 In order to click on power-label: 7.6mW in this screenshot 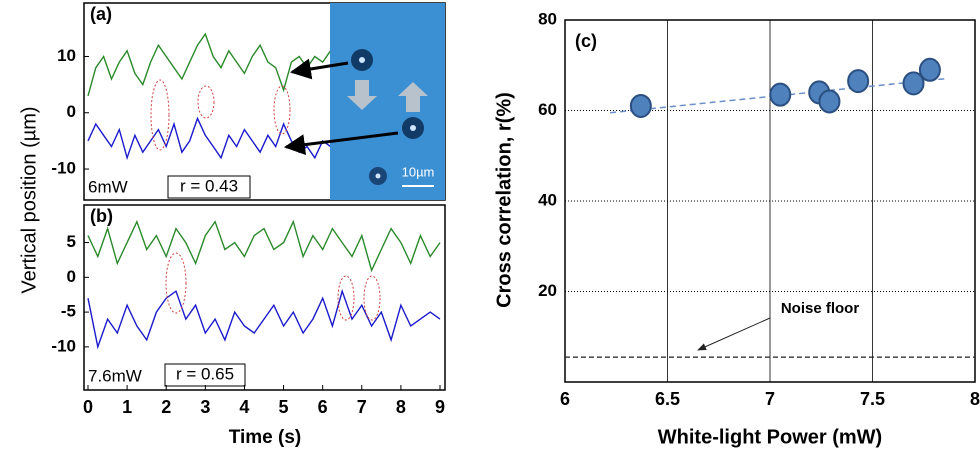, I will do `click(115, 375)`.